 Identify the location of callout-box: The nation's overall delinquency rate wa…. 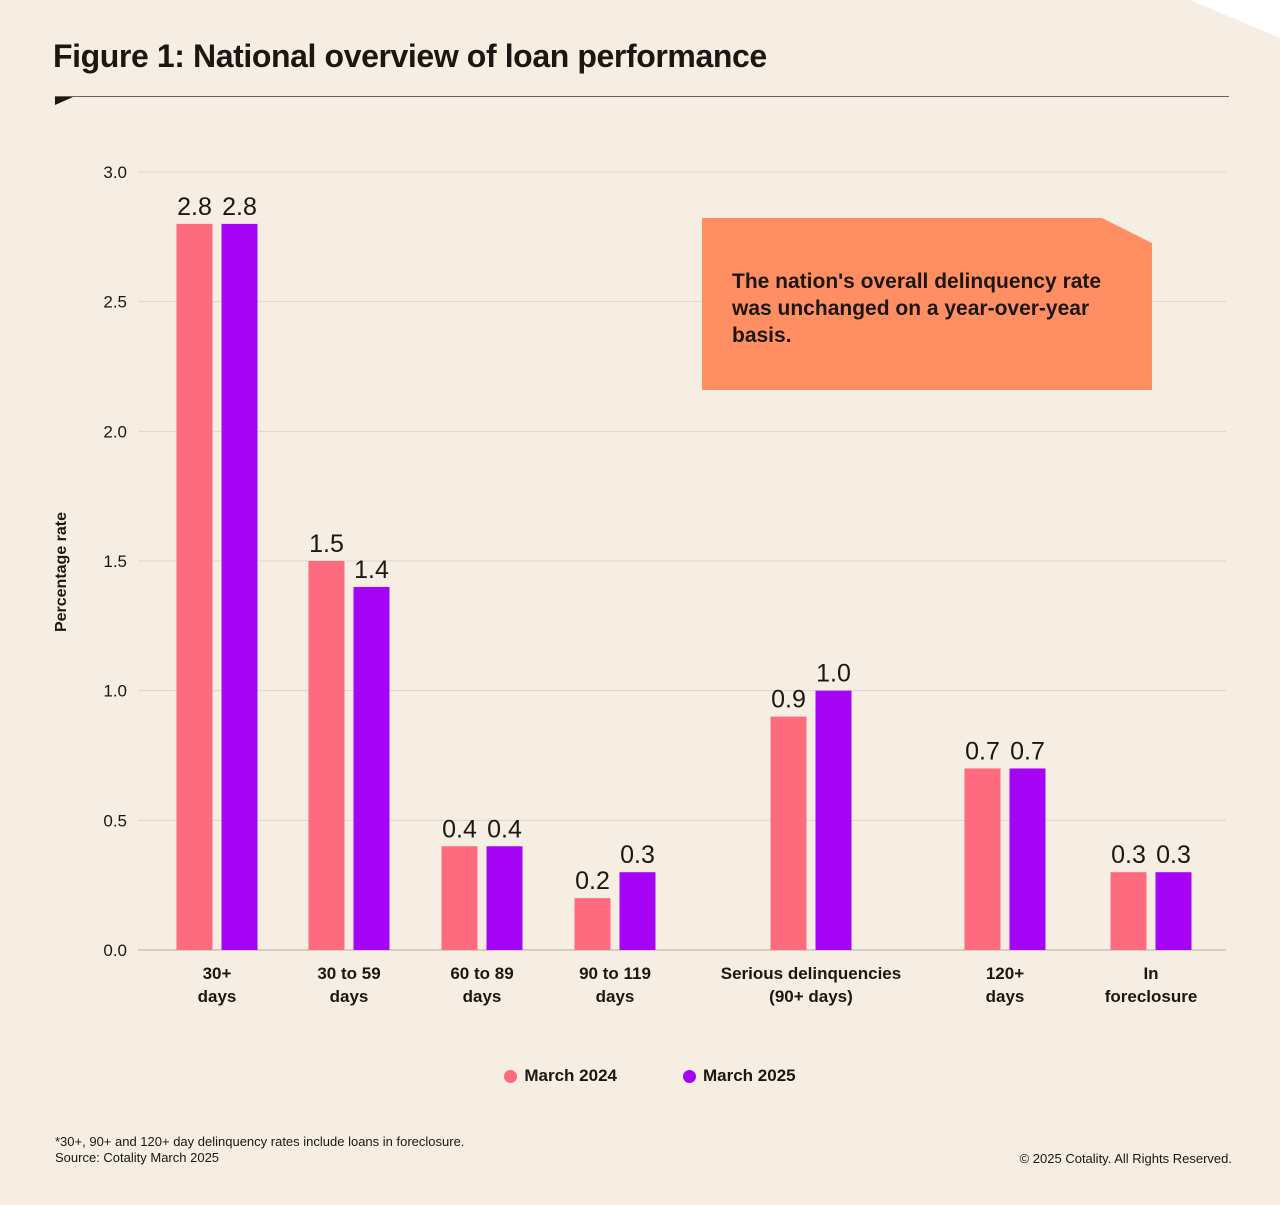
(927, 304).